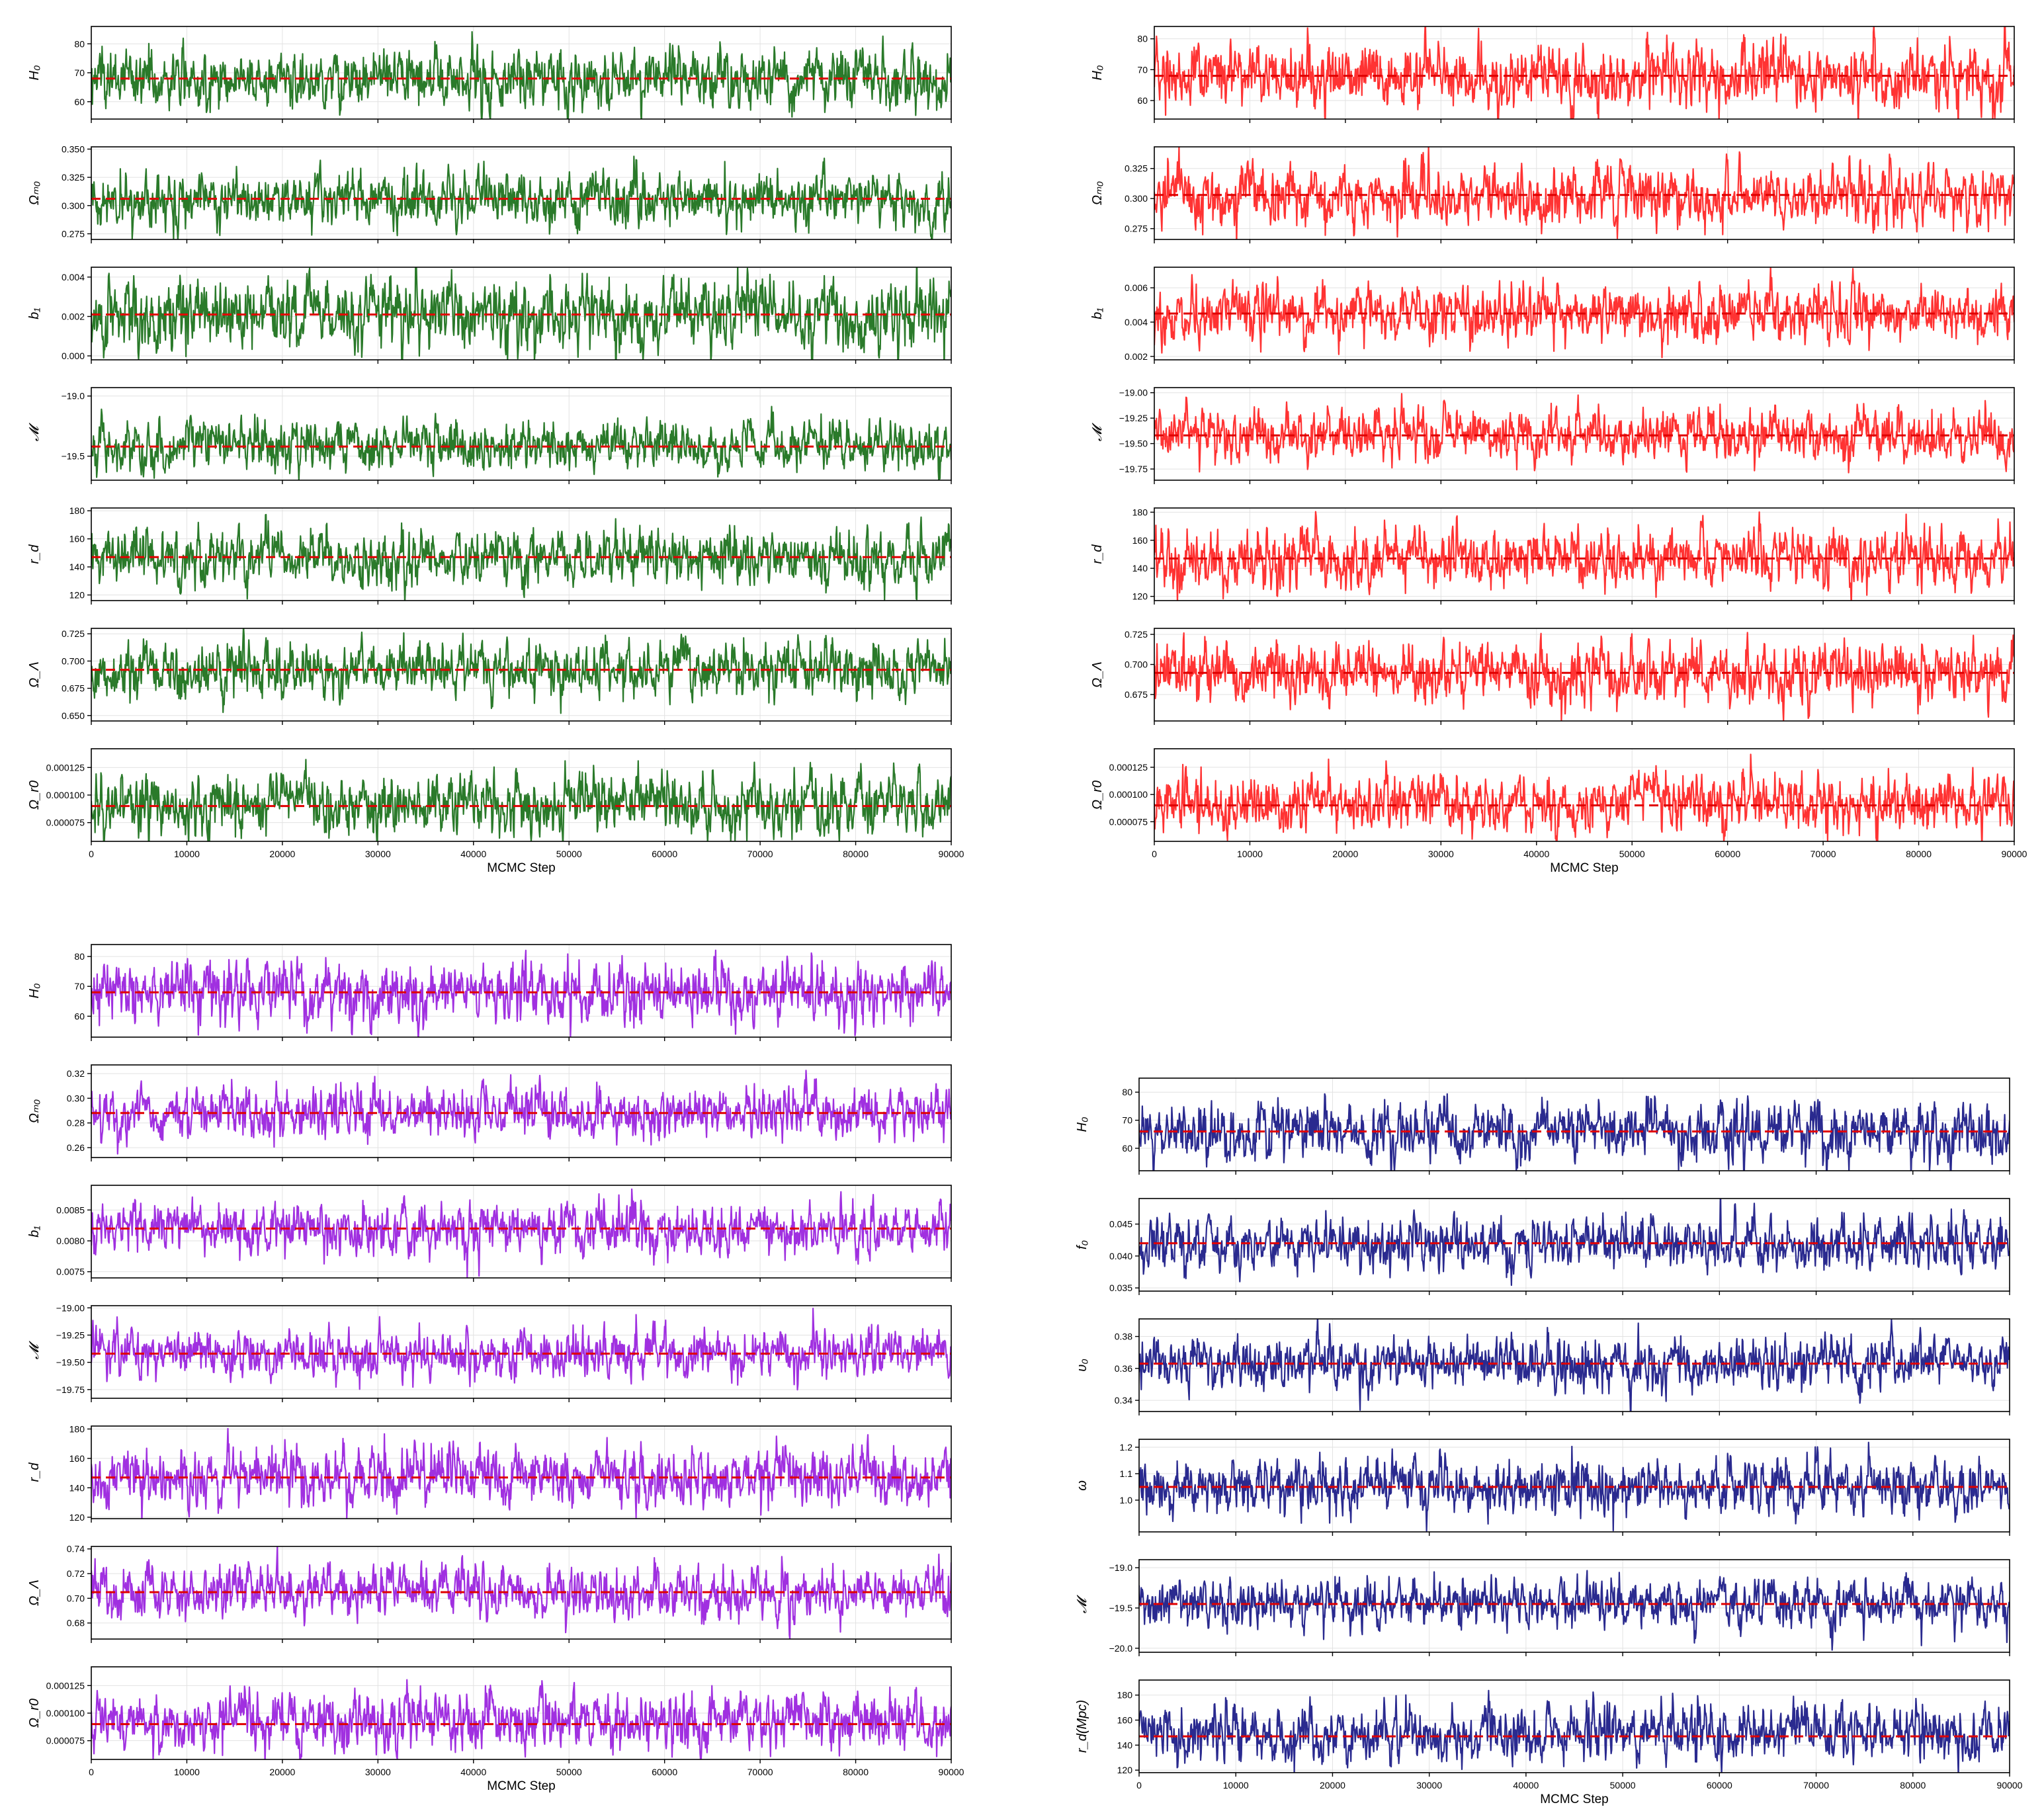  I want to click on x-tick-label: 90000, so click(951, 1772).